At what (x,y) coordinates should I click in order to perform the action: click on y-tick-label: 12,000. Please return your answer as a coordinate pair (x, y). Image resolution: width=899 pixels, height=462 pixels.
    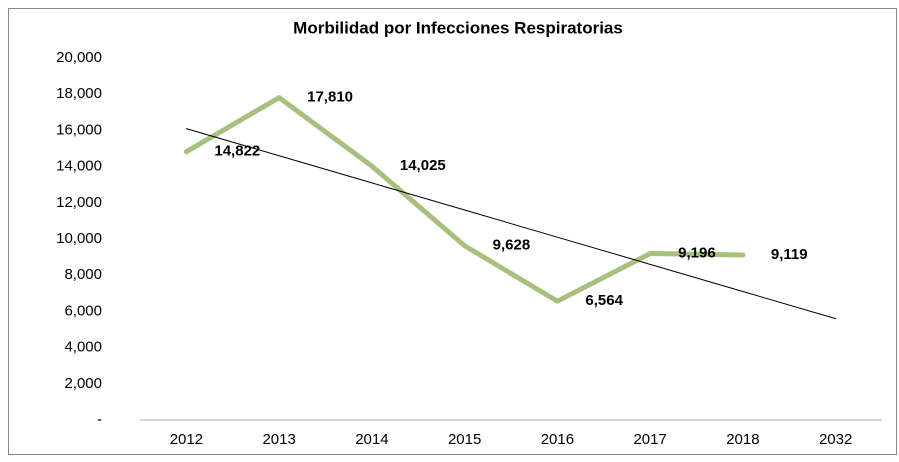
    Looking at the image, I should click on (79, 202).